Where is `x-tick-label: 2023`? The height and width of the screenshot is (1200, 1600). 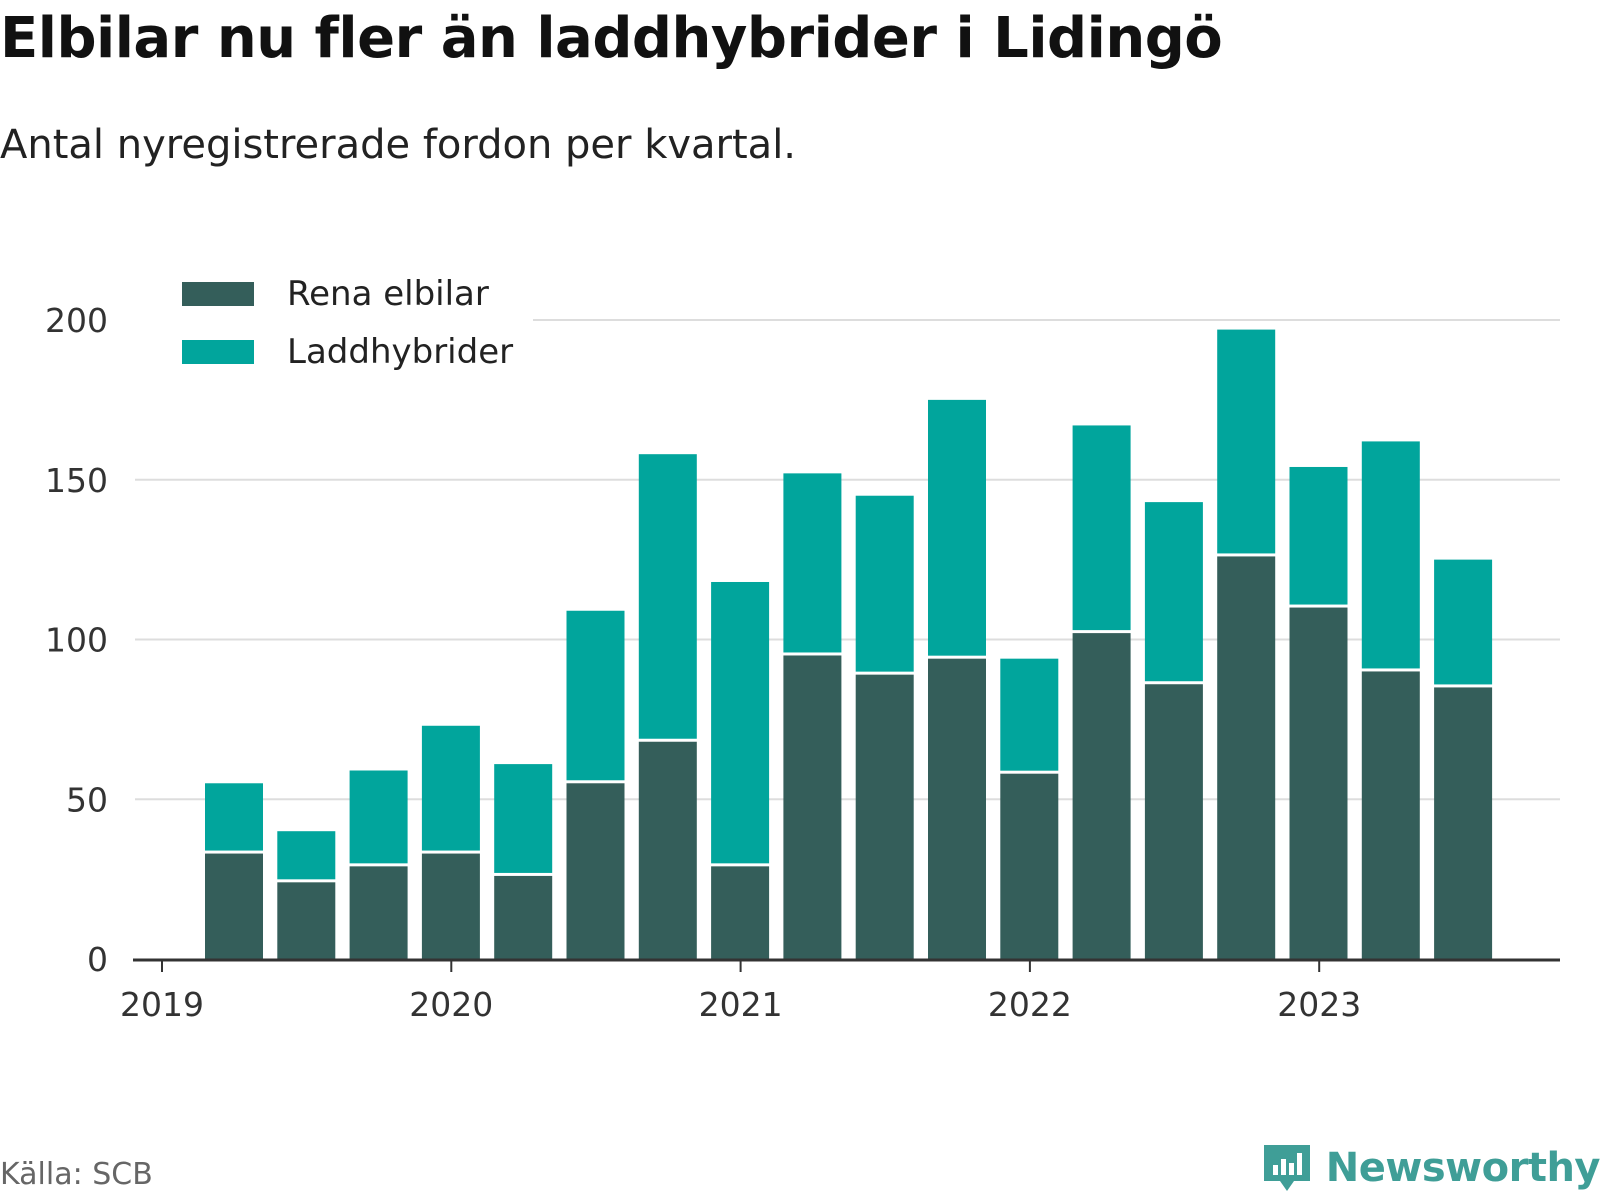 x-tick-label: 2023 is located at coordinates (1319, 1004).